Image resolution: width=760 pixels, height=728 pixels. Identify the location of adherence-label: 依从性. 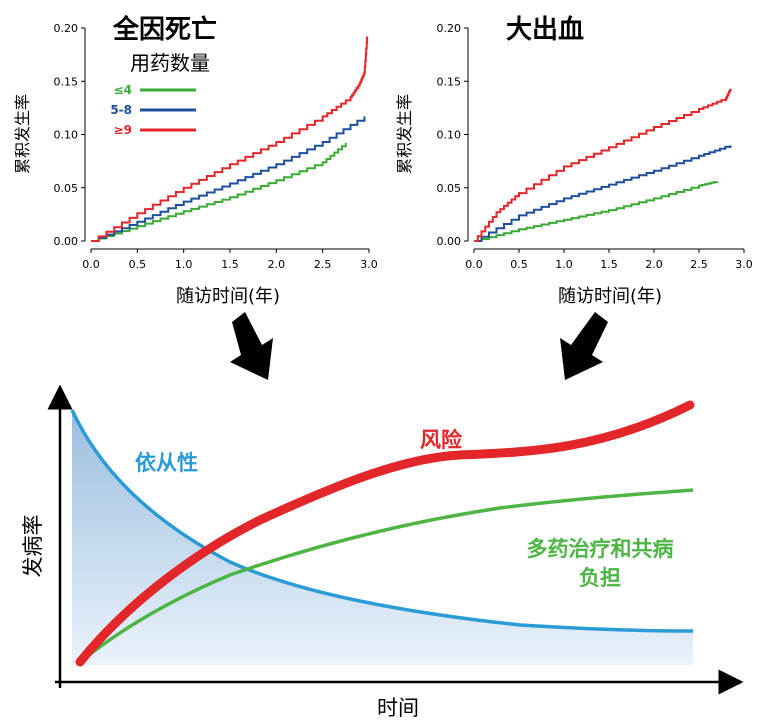
(166, 463).